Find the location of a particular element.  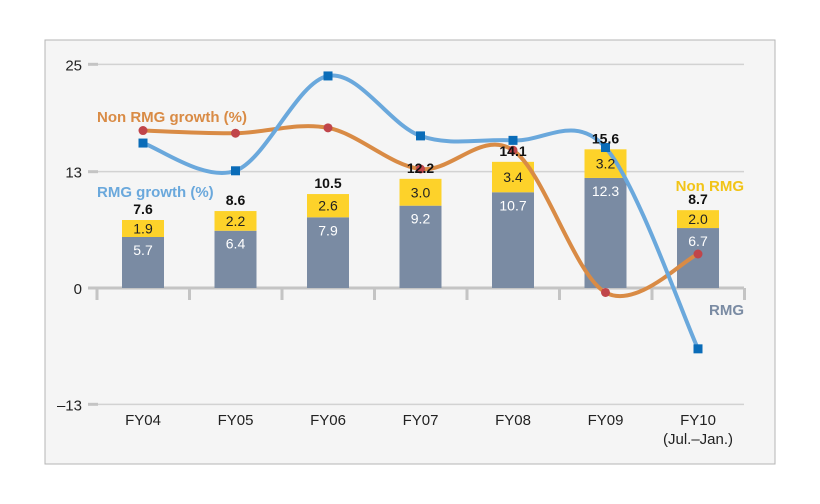

bar-label-non-rmg: 2.0 is located at coordinates (698, 219).